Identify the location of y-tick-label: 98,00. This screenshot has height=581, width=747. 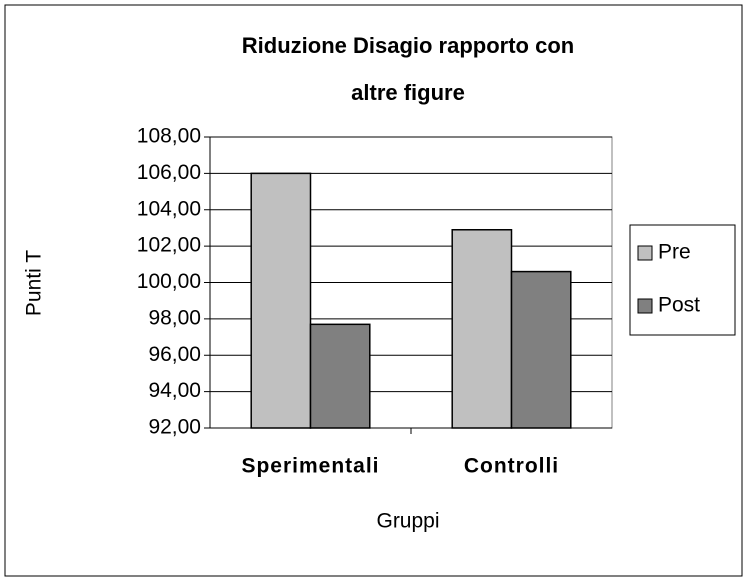
(174, 317).